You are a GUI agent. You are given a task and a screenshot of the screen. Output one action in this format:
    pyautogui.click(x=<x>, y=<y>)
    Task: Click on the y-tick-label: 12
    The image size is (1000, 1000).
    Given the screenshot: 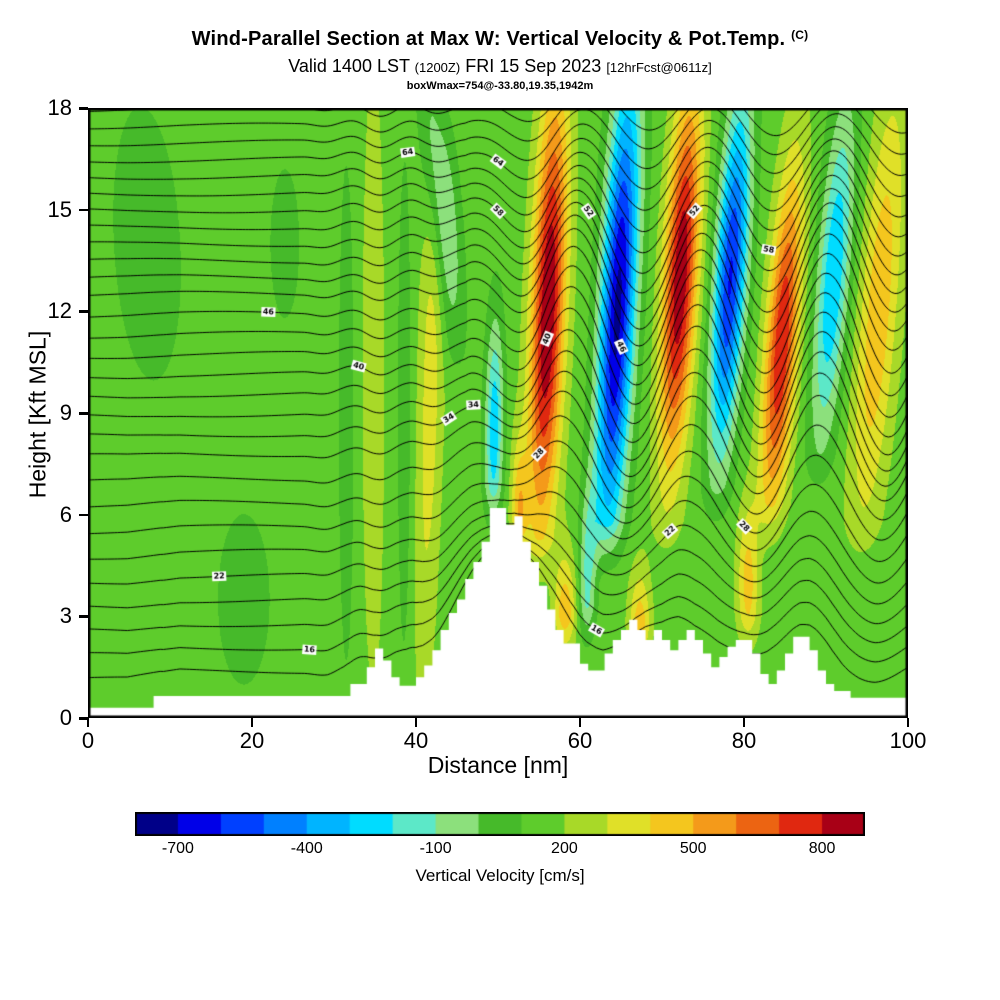 What is the action you would take?
    pyautogui.click(x=59, y=311)
    